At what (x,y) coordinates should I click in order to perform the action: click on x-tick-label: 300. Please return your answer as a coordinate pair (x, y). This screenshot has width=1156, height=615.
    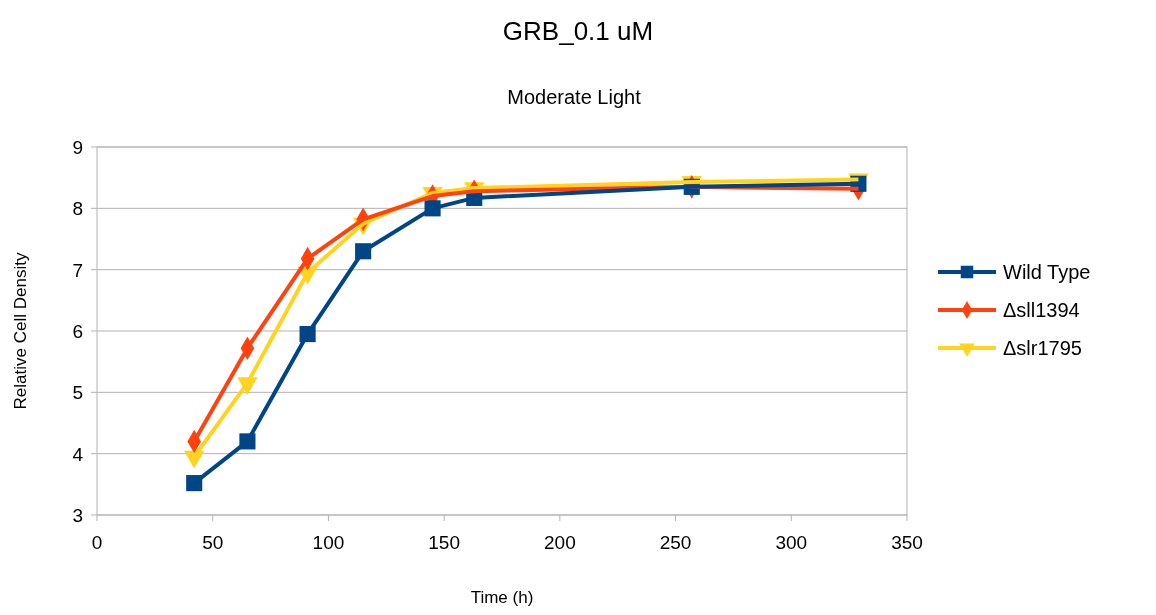
    Looking at the image, I should click on (791, 542).